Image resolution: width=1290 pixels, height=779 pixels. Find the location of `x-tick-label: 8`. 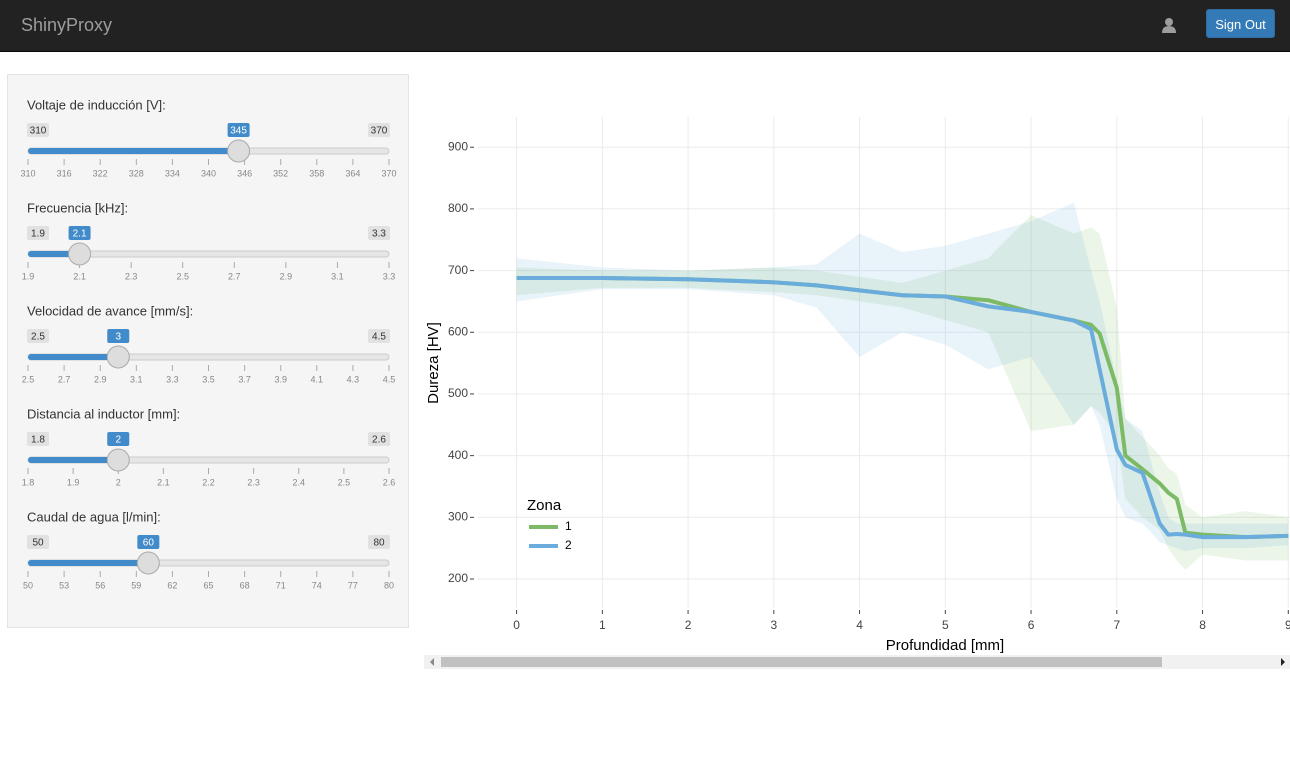

x-tick-label: 8 is located at coordinates (1202, 625).